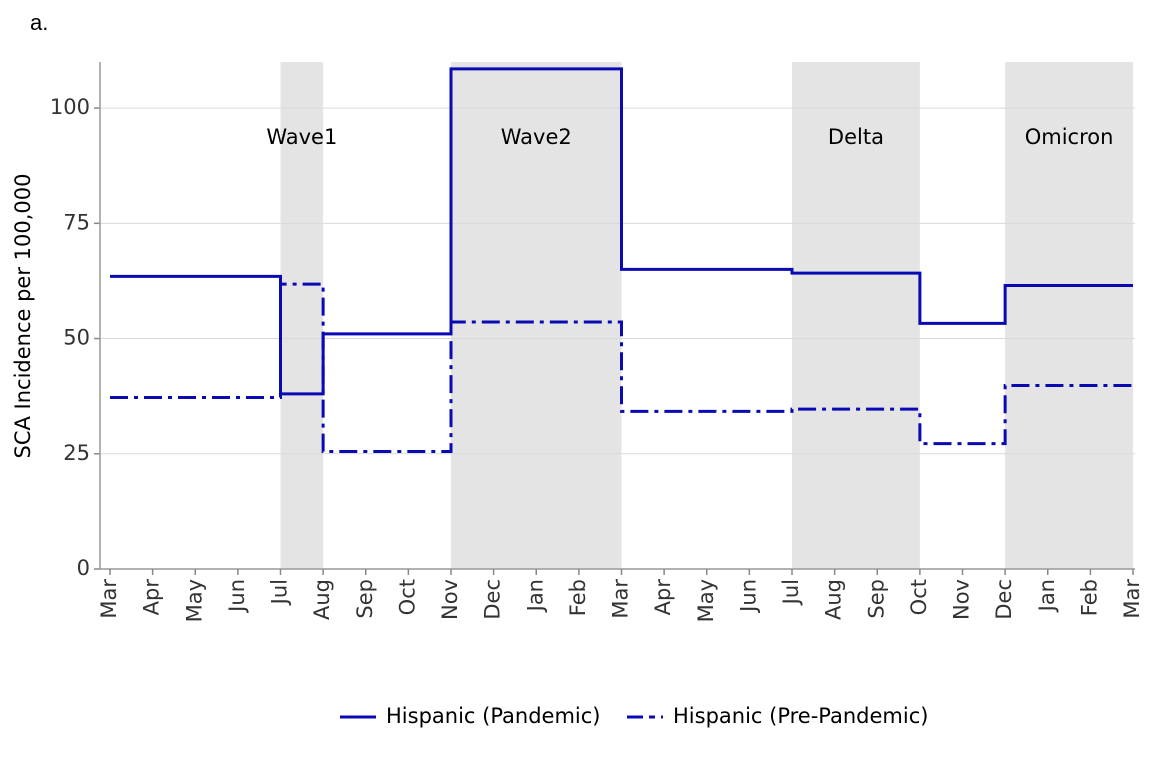 Image resolution: width=1150 pixels, height=759 pixels. Describe the element at coordinates (800, 716) in the screenshot. I see `legend-label: Hispanic (Pre-Pandemic)` at that location.